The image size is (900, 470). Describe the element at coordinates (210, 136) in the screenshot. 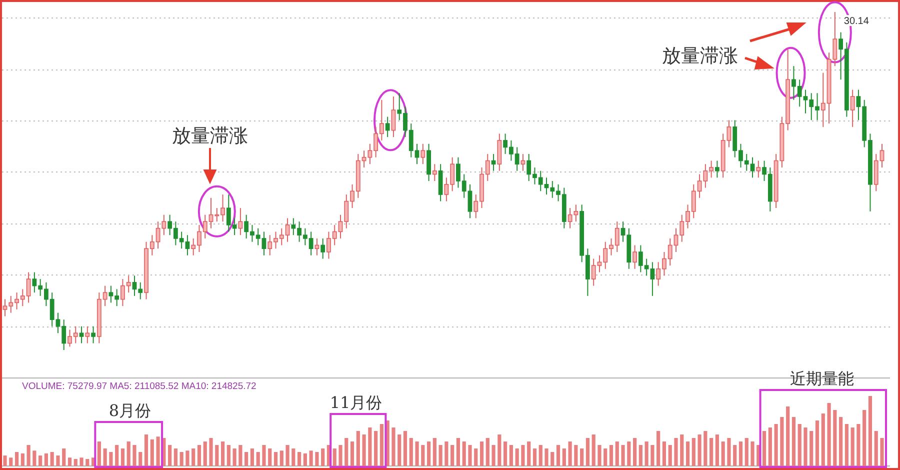

I see `annotation: 放量滞涨` at that location.